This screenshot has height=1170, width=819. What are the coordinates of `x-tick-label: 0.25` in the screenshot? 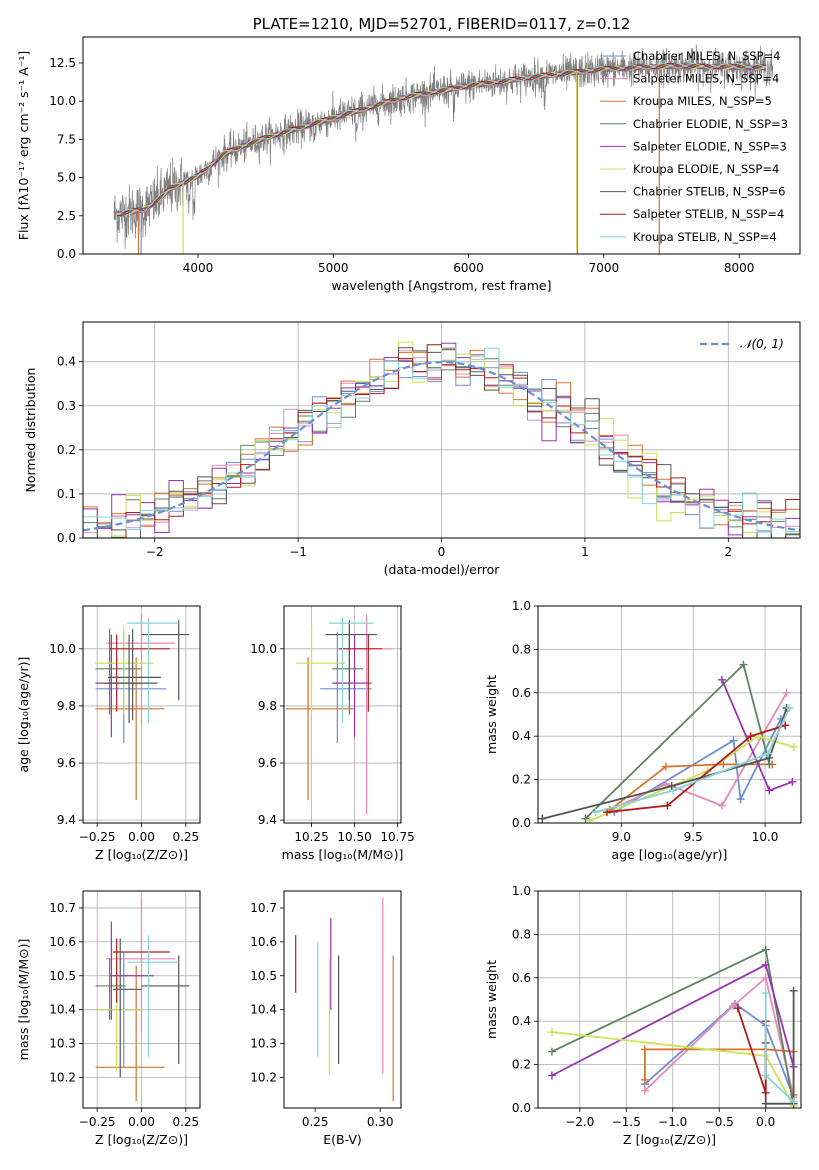 It's located at (315, 1122).